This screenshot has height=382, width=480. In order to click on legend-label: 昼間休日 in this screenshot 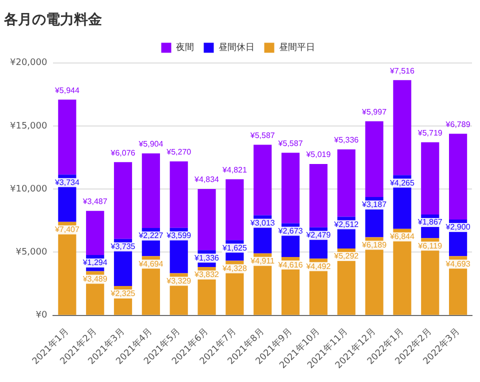, I will do `click(236, 48)`.